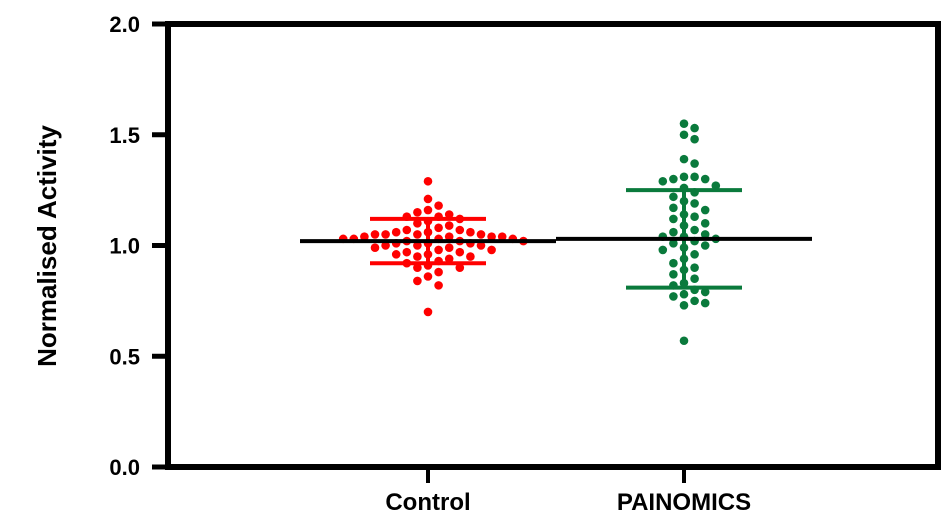 This screenshot has width=947, height=516. Describe the element at coordinates (124, 135) in the screenshot. I see `y-tick-label: 1.5` at that location.